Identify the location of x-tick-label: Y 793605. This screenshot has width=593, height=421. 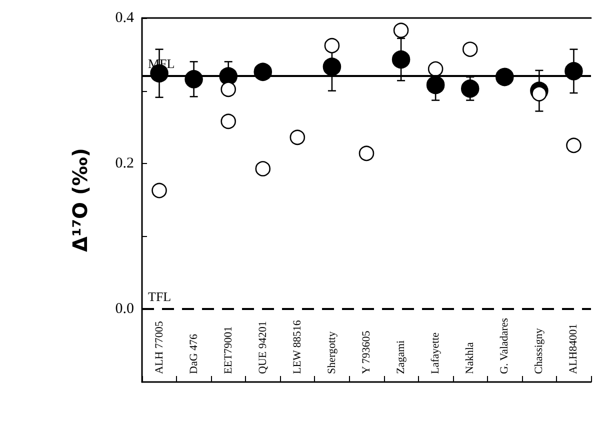
(366, 352).